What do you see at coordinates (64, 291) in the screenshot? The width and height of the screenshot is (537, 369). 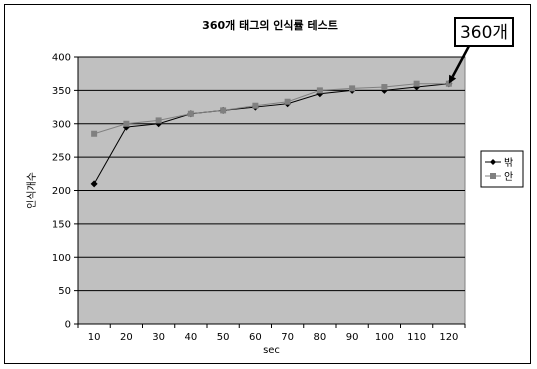 I see `y-tick-label-1: 50` at bounding box center [64, 291].